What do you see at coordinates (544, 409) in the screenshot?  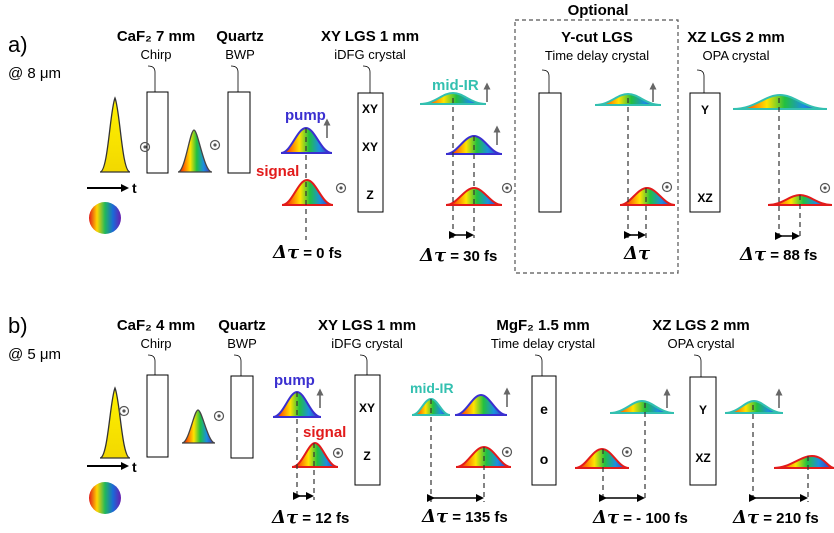 I see `delay-axis-label: e` at bounding box center [544, 409].